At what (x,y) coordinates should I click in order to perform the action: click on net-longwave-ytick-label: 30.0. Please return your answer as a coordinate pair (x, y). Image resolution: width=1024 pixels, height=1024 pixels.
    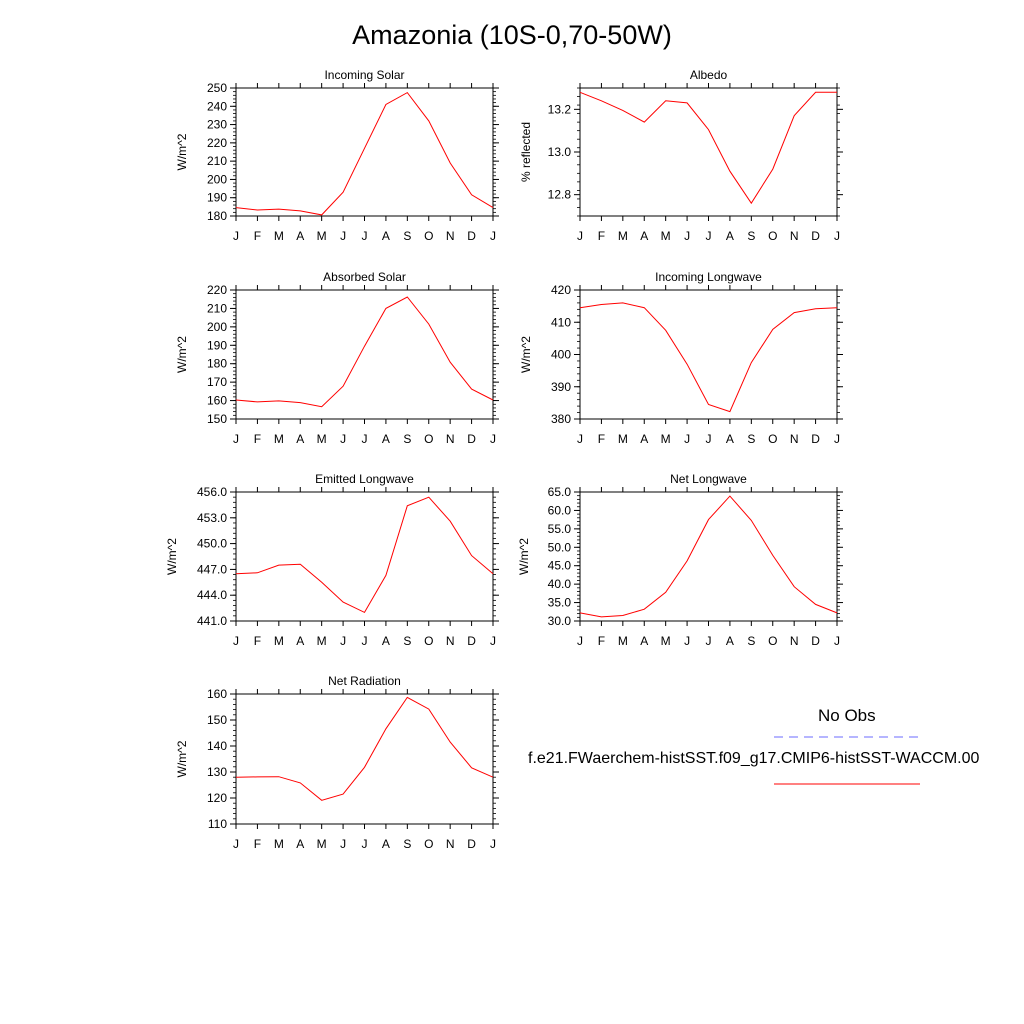
    Looking at the image, I should click on (560, 621).